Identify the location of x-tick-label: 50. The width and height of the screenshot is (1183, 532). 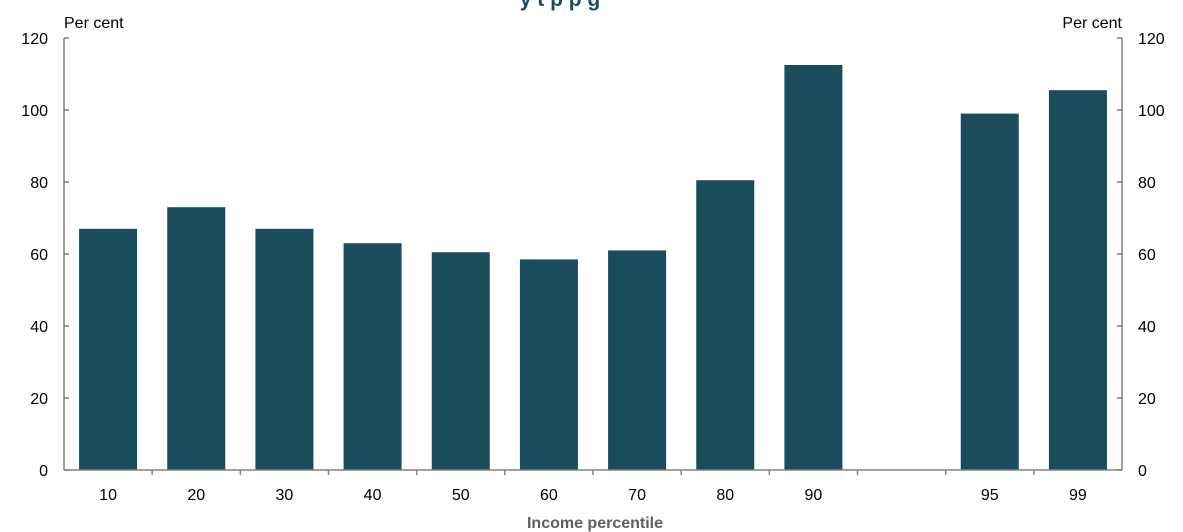
(461, 495).